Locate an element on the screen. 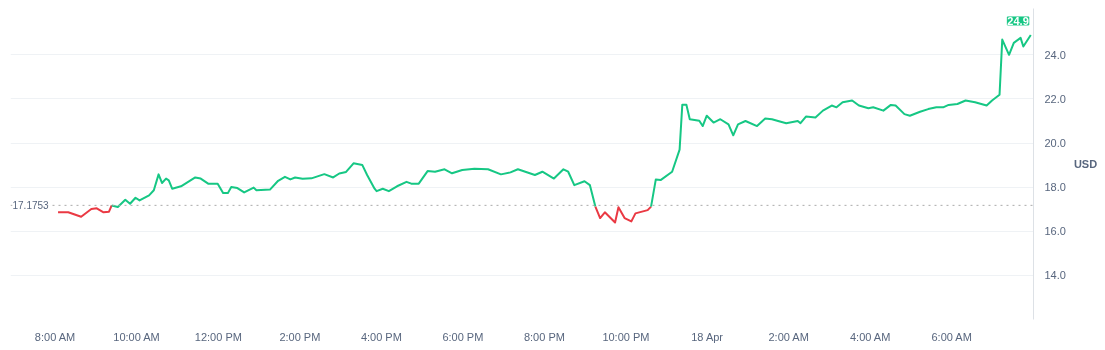  y-tick-label: 16.0 is located at coordinates (1055, 231).